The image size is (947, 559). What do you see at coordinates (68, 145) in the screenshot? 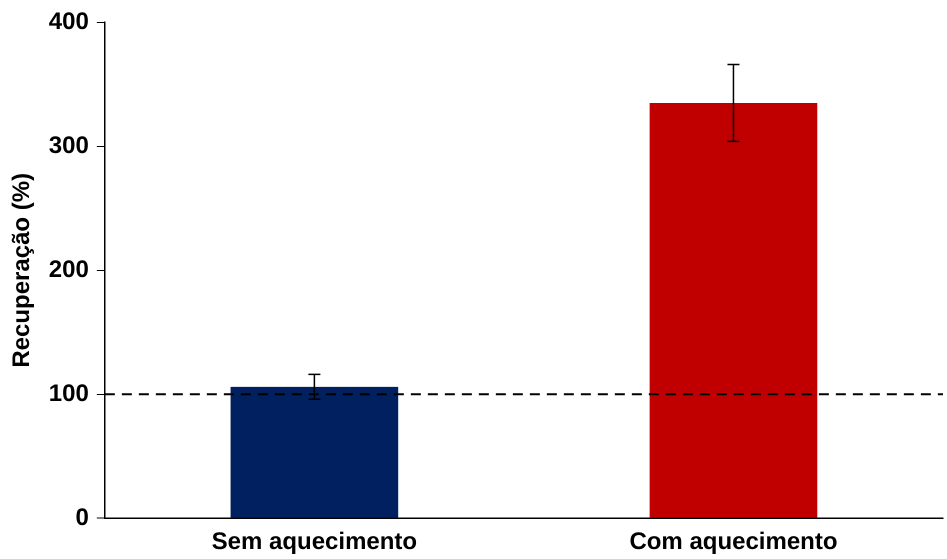
I see `y-tick-label: 300` at bounding box center [68, 145].